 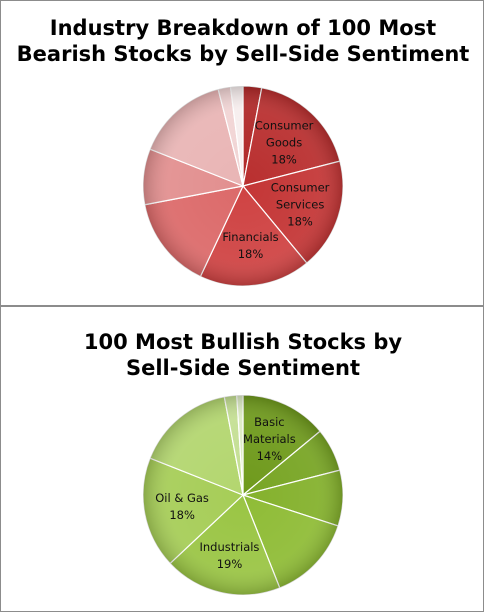 What do you see at coordinates (230, 555) in the screenshot?
I see `slice-data-label: Industrials 19%` at bounding box center [230, 555].